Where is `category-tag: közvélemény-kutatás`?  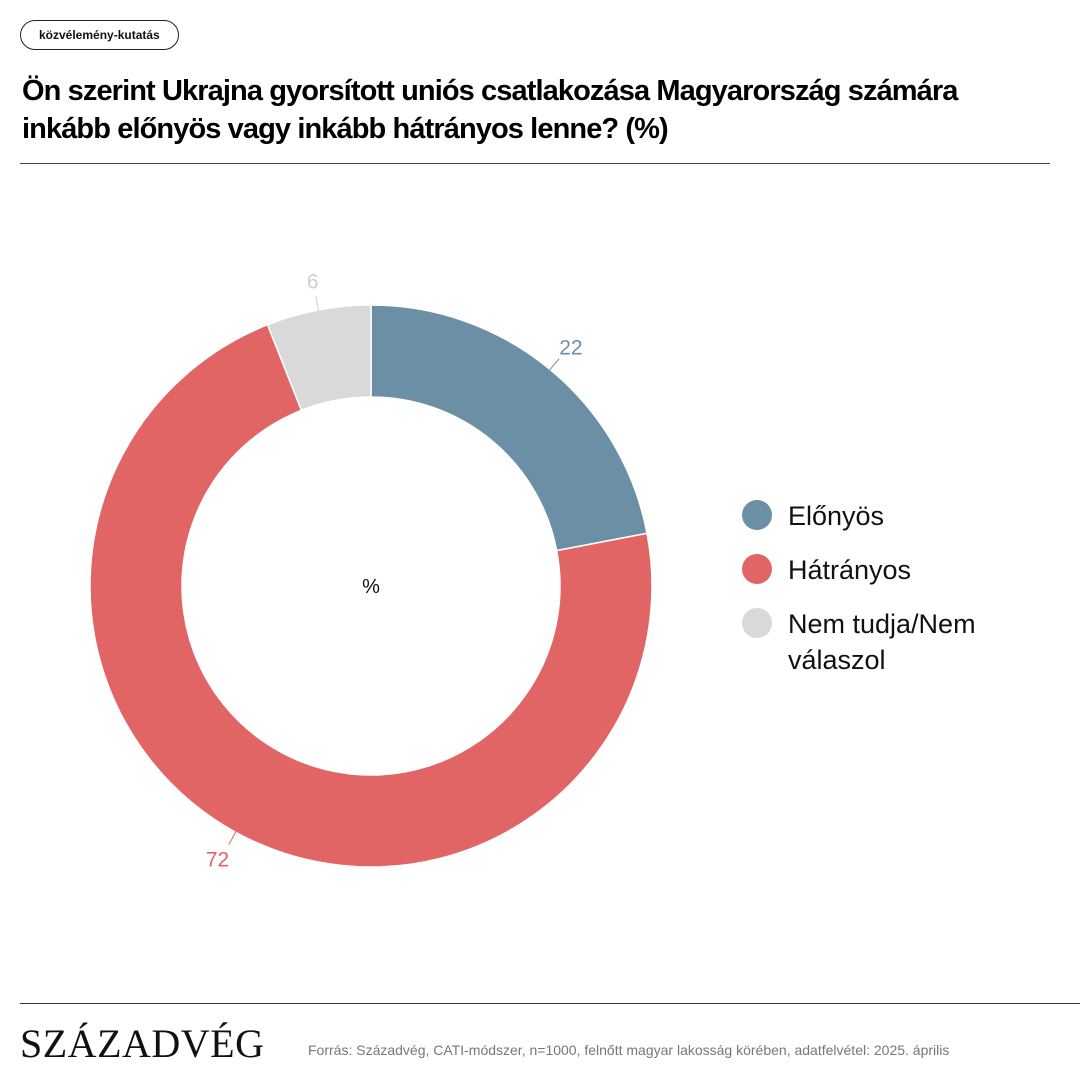 category-tag: közvélemény-kutatás is located at coordinates (99, 35).